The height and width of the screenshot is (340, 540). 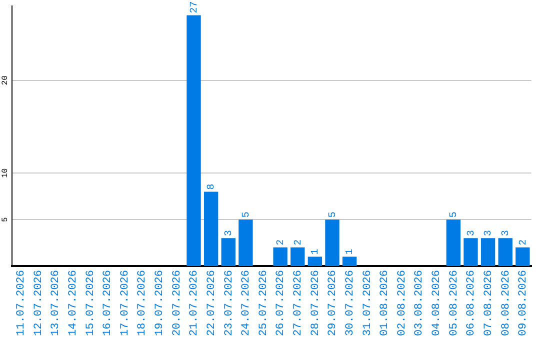 What do you see at coordinates (350, 303) in the screenshot?
I see `x-tick-label: 30.07.2026` at bounding box center [350, 303].